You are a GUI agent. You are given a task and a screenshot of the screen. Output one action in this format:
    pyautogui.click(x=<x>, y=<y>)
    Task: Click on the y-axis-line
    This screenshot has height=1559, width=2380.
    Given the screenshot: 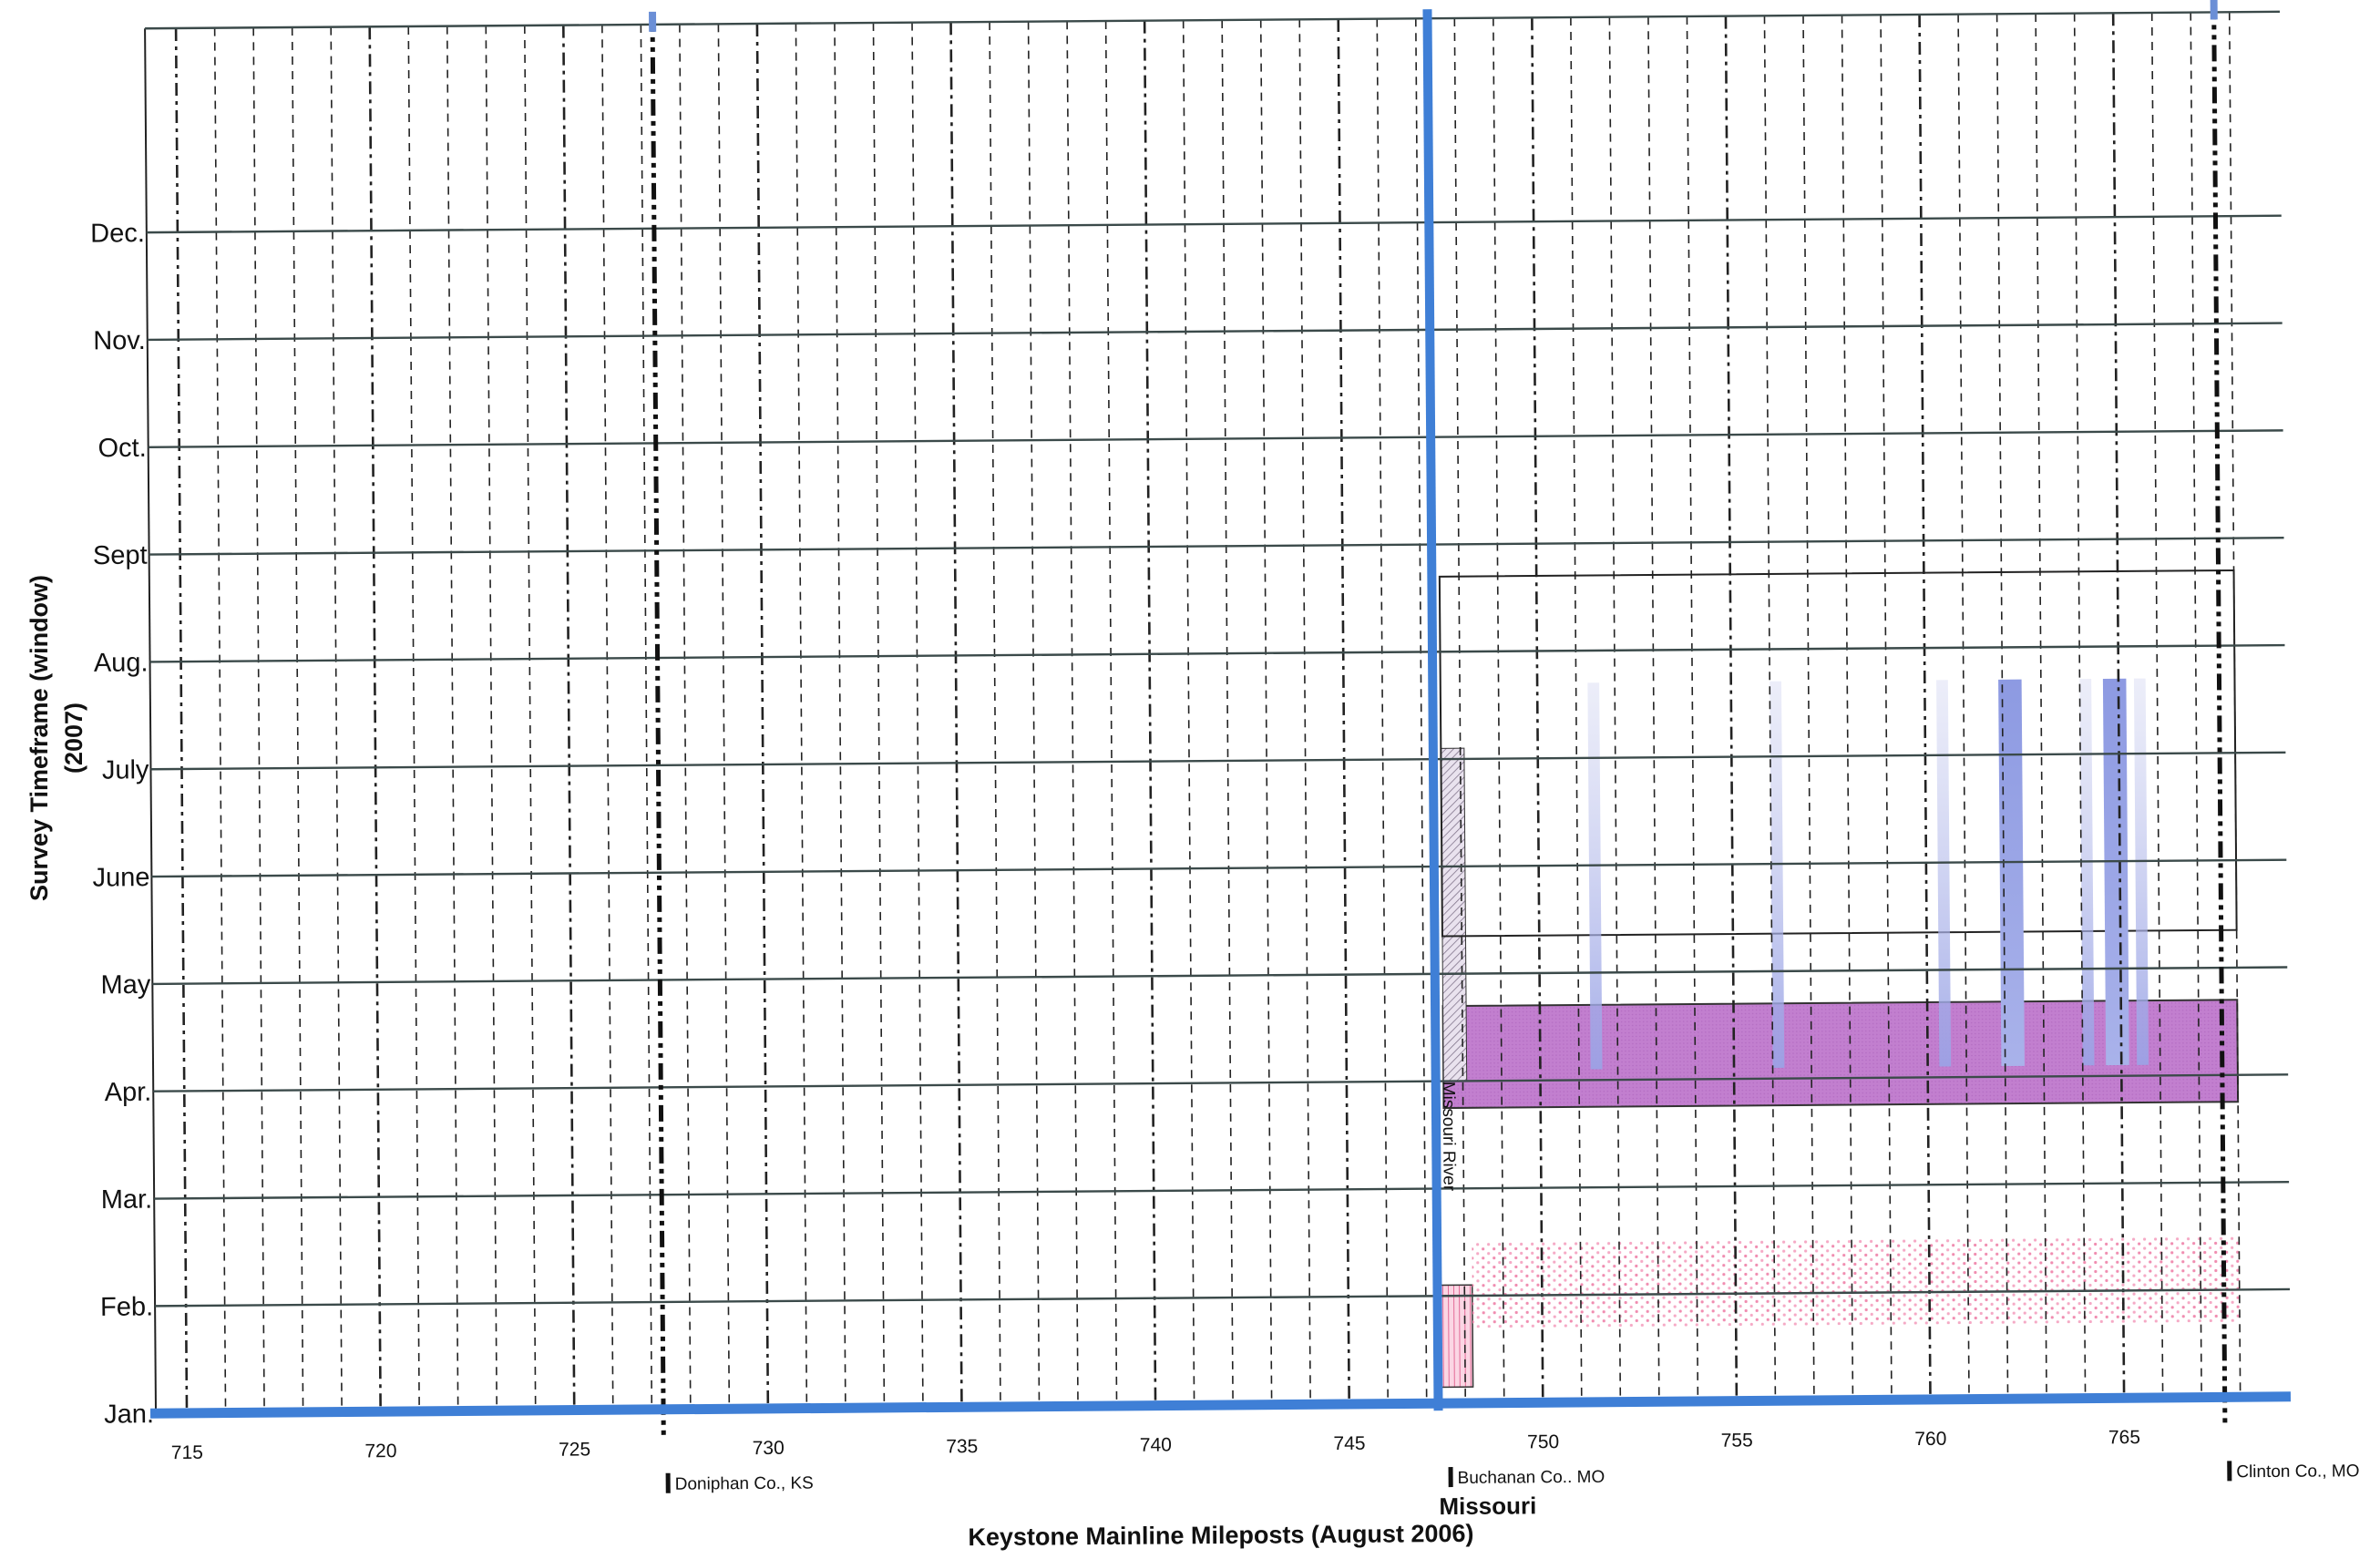 What is the action you would take?
    pyautogui.click(x=151, y=721)
    